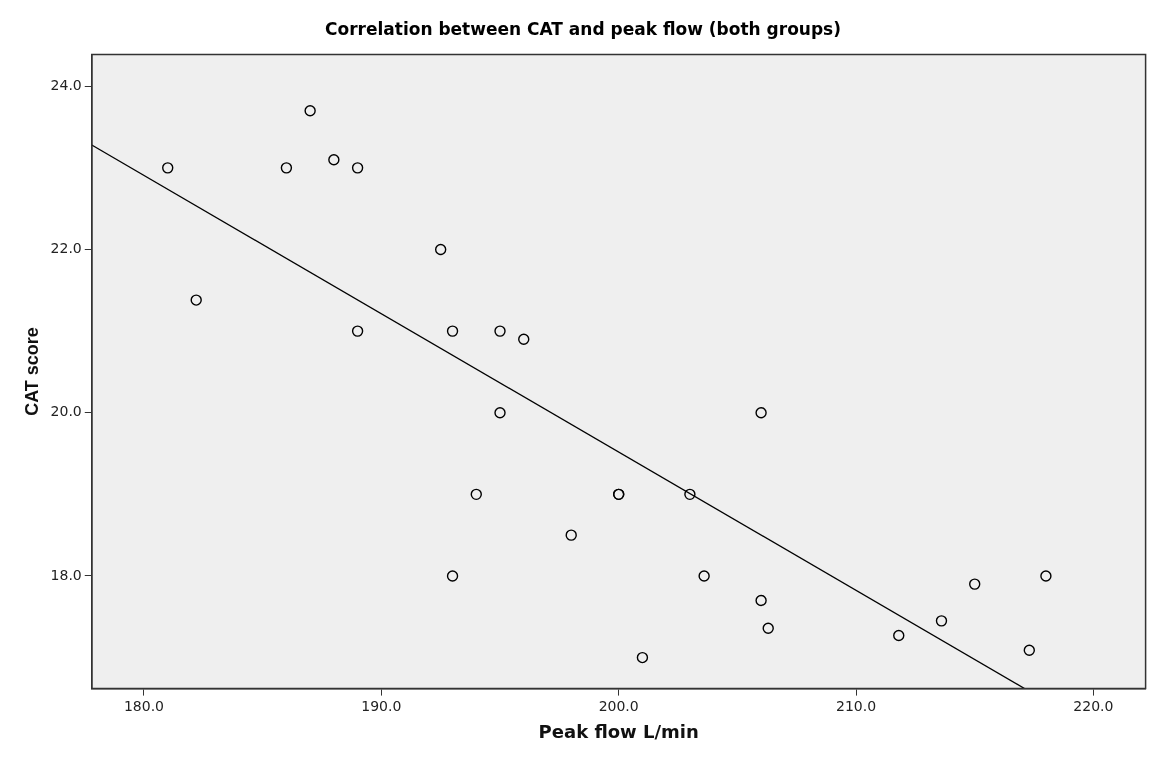 The width and height of the screenshot is (1160, 760). What do you see at coordinates (1093, 705) in the screenshot?
I see `x-tick-label: 220.0` at bounding box center [1093, 705].